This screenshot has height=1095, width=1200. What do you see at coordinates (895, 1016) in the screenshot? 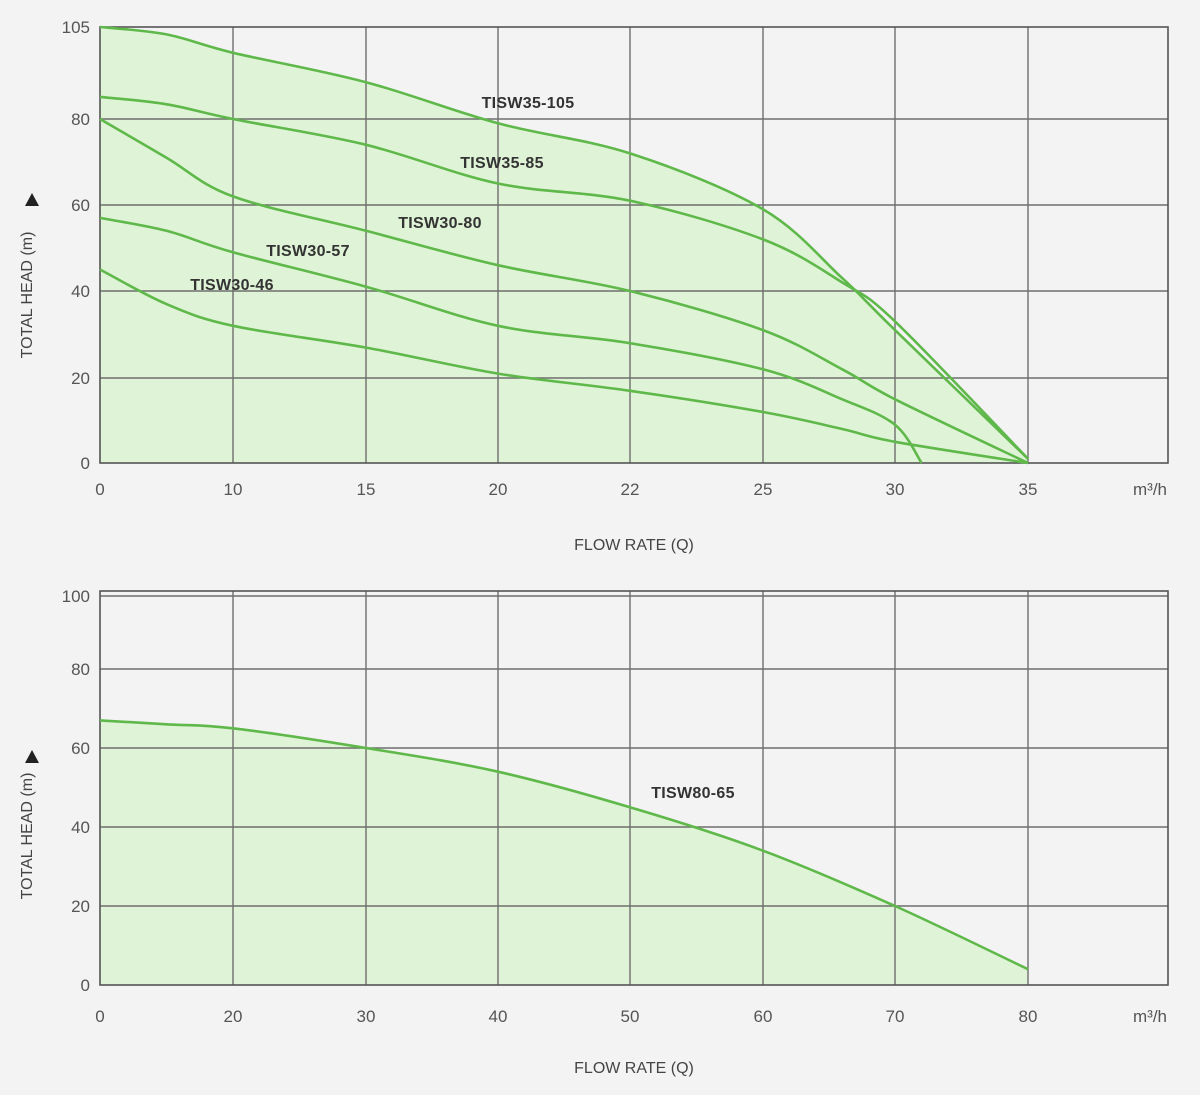
I see `x-tick-label: 70` at bounding box center [895, 1016].